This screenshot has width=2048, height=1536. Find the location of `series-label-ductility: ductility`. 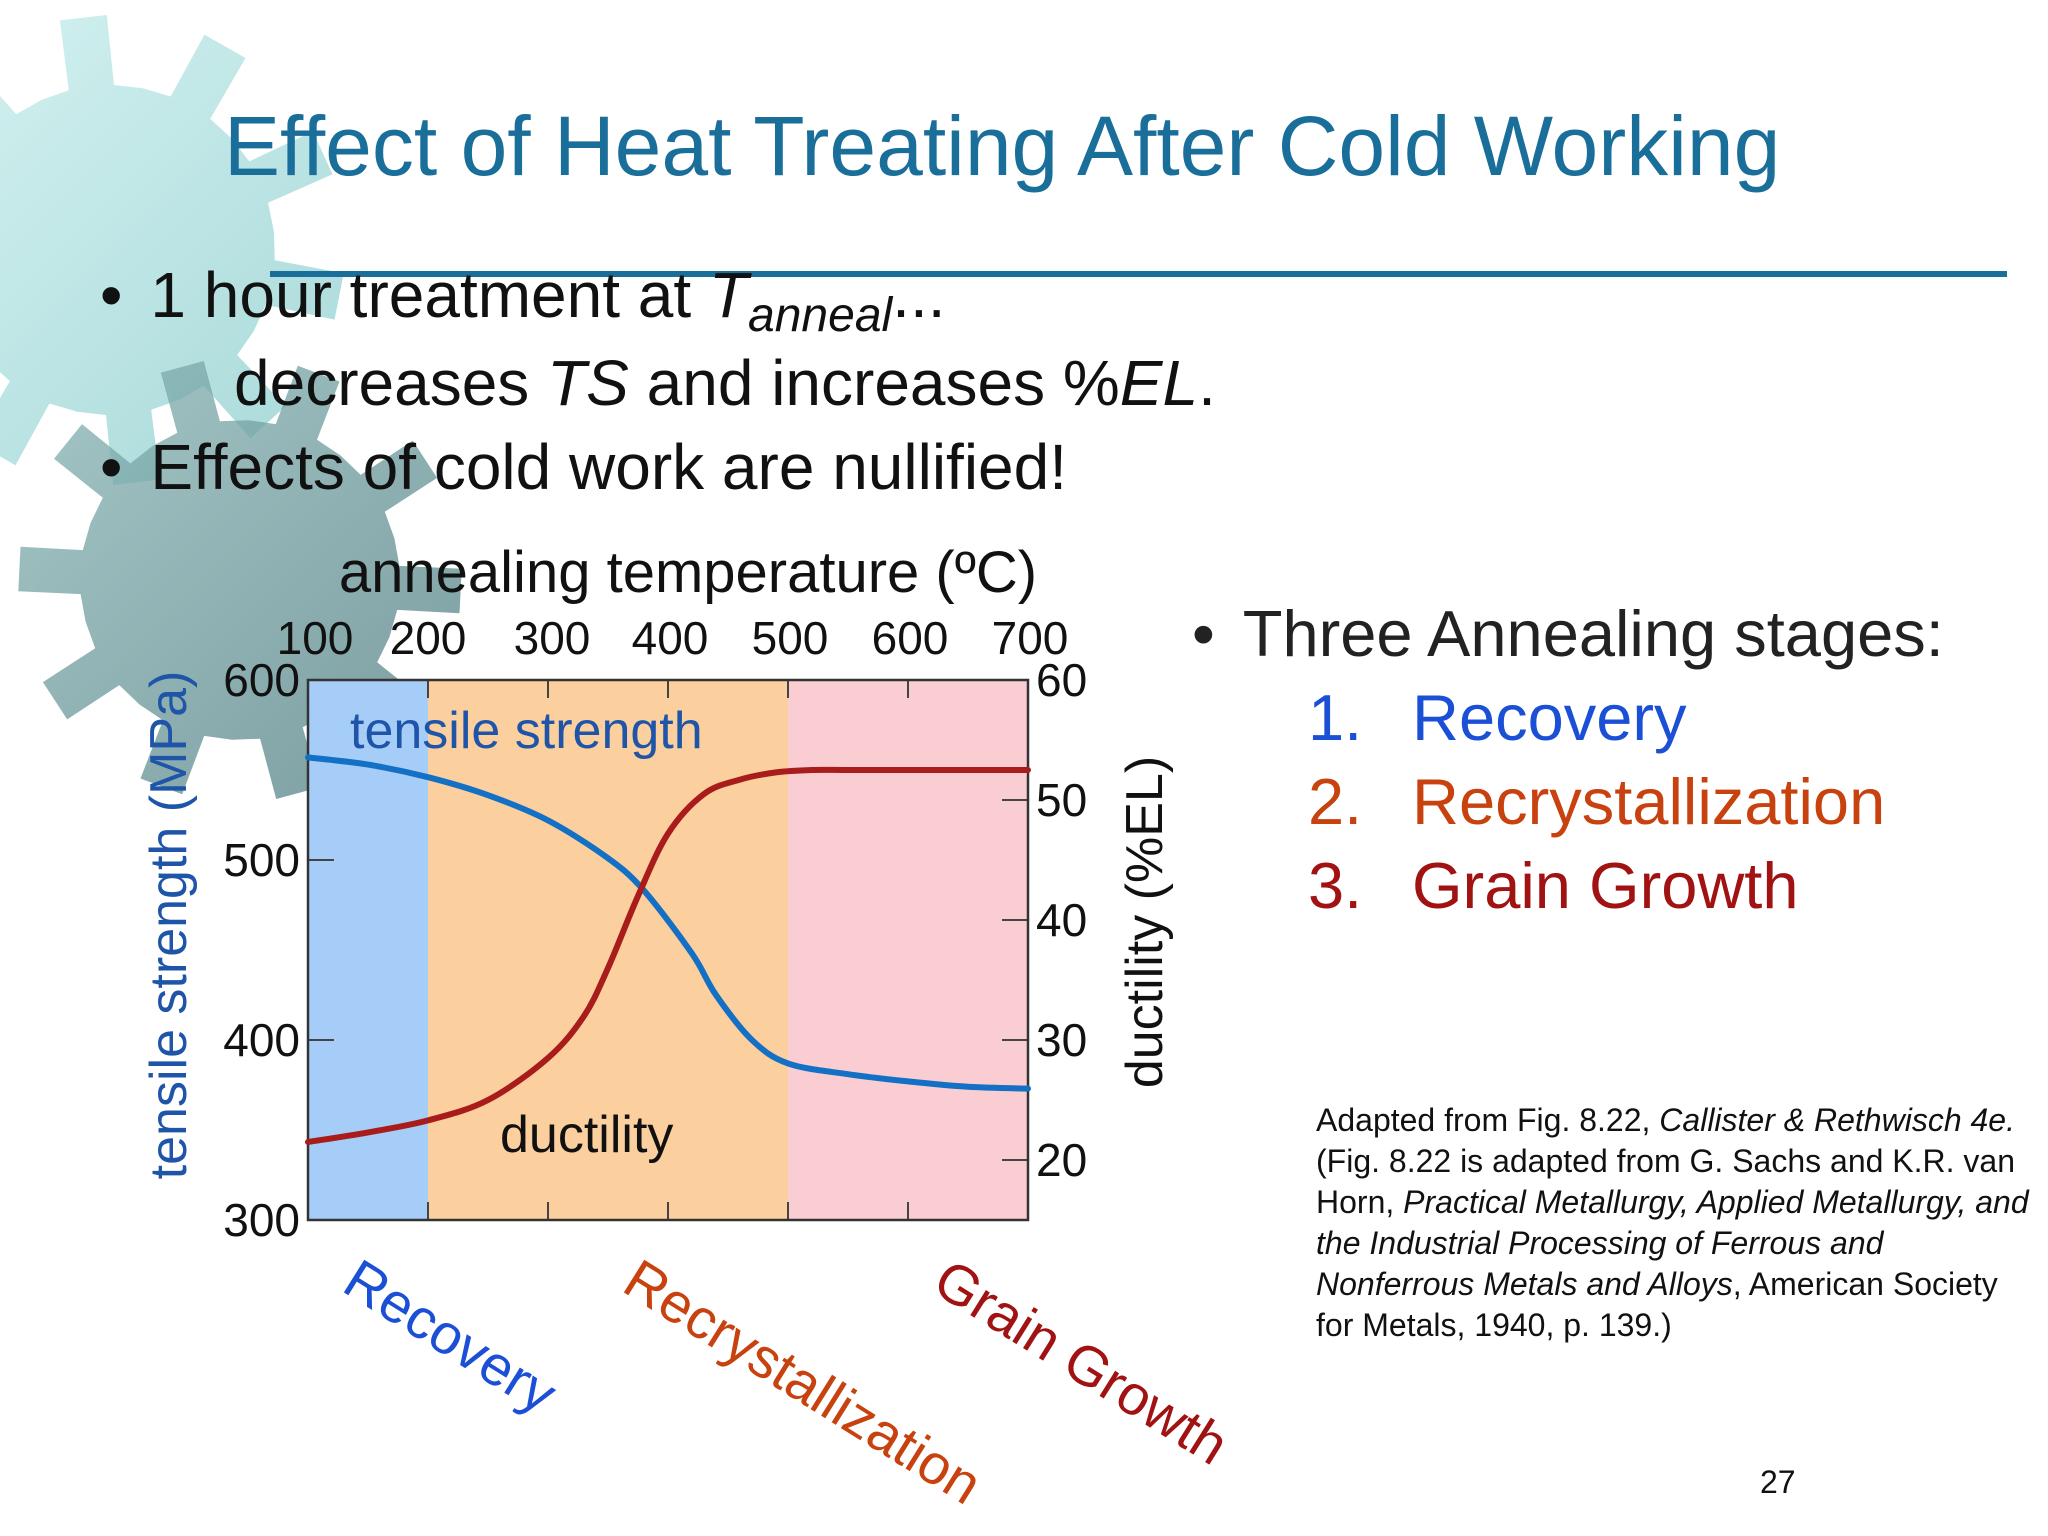

series-label-ductility: ductility is located at coordinates (586, 1135).